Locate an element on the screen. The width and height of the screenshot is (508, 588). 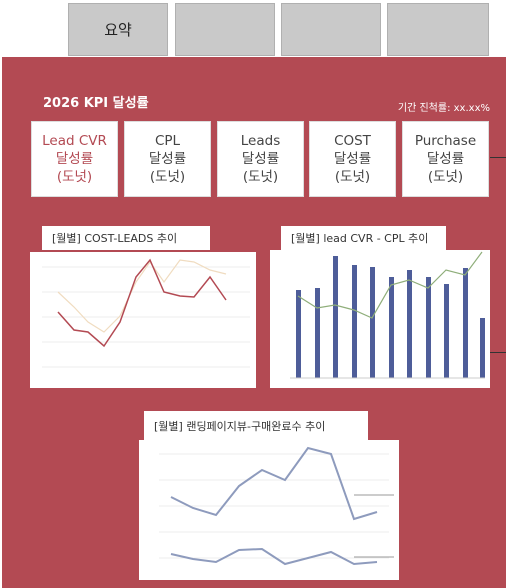
kpi-card: Lead CVR 달성률 (도넛) is located at coordinates (74, 159).